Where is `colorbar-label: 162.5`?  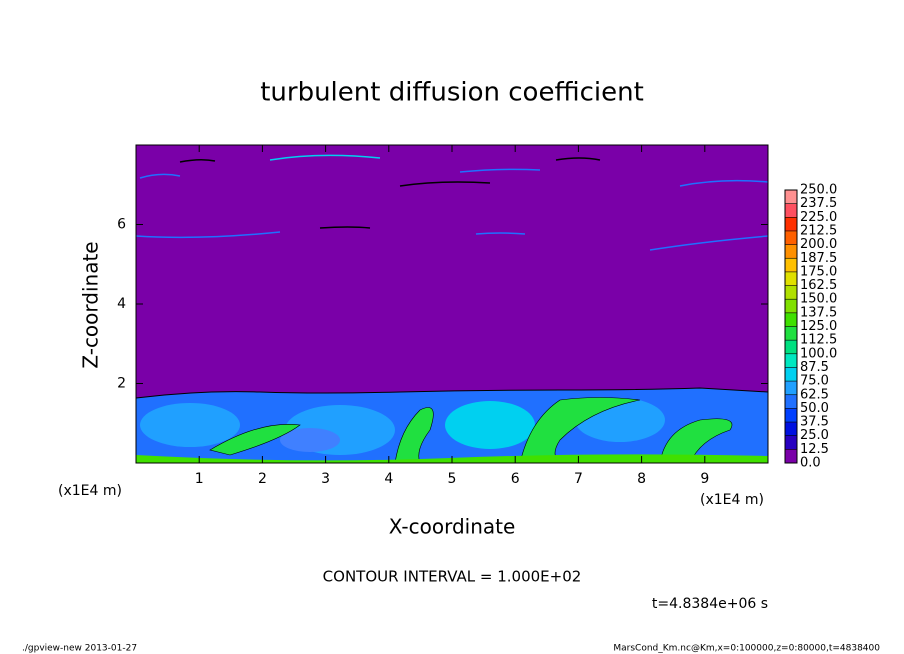
colorbar-label: 162.5 is located at coordinates (818, 285).